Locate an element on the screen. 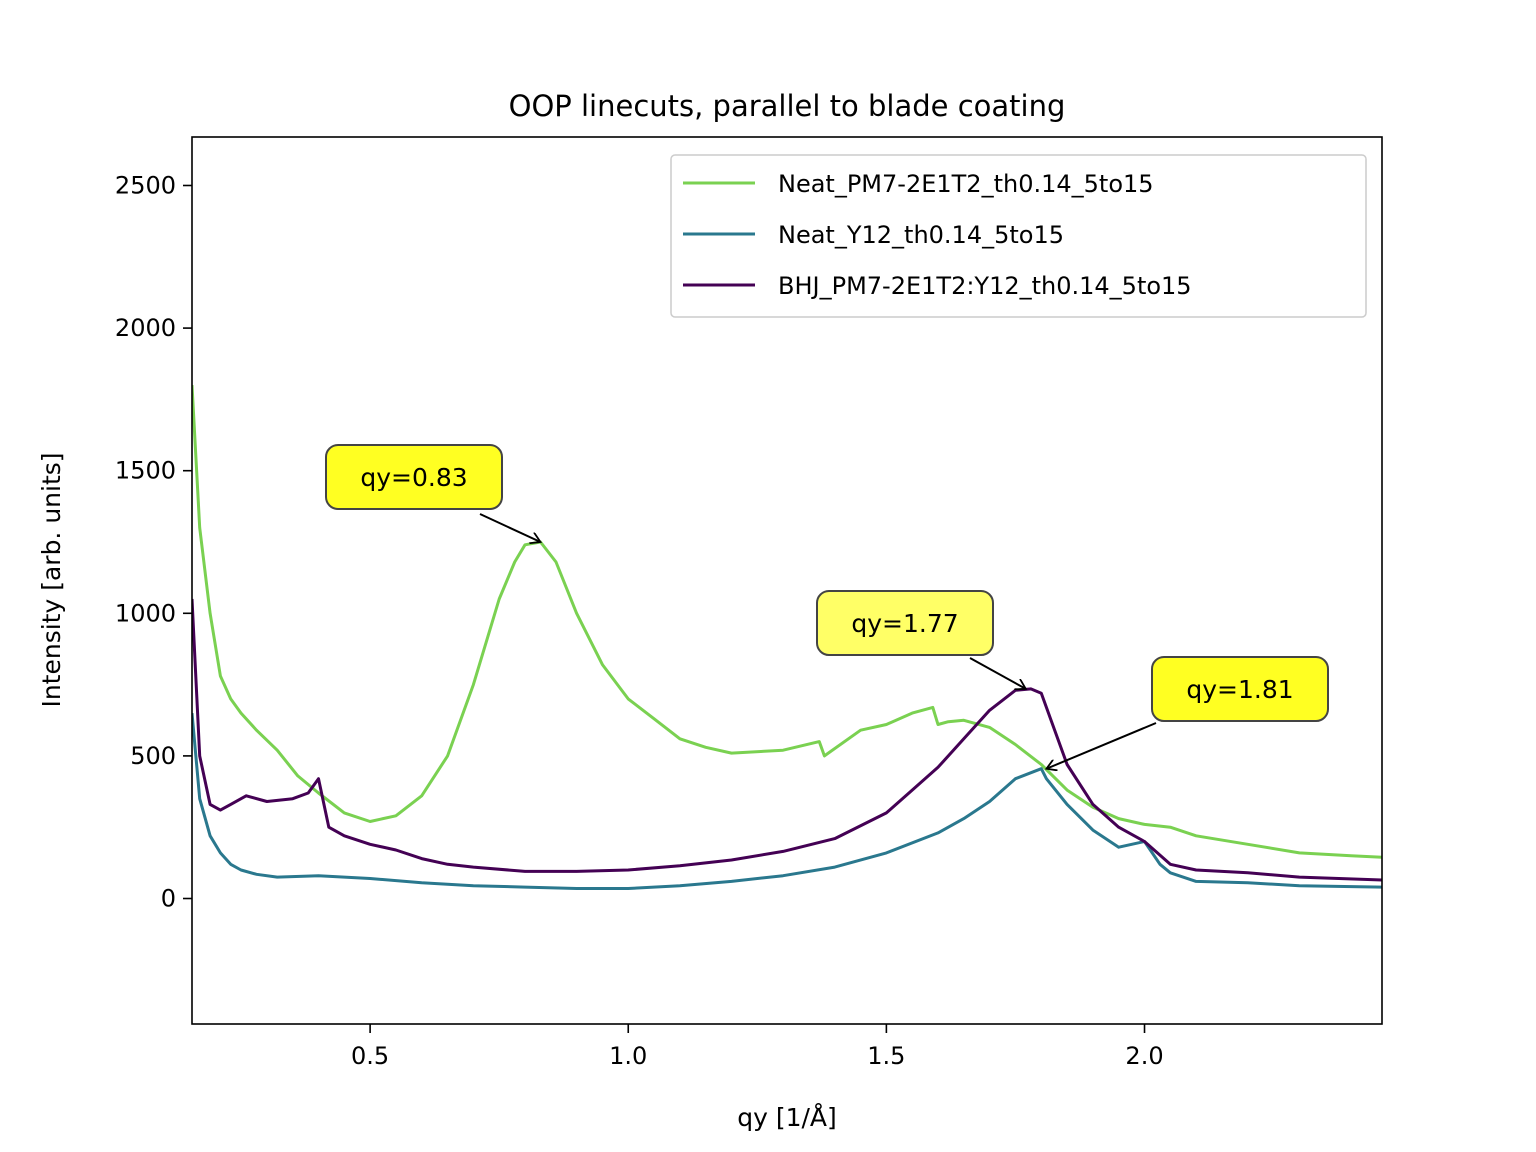 The width and height of the screenshot is (1536, 1152). y-tick-label: 500 is located at coordinates (153, 756).